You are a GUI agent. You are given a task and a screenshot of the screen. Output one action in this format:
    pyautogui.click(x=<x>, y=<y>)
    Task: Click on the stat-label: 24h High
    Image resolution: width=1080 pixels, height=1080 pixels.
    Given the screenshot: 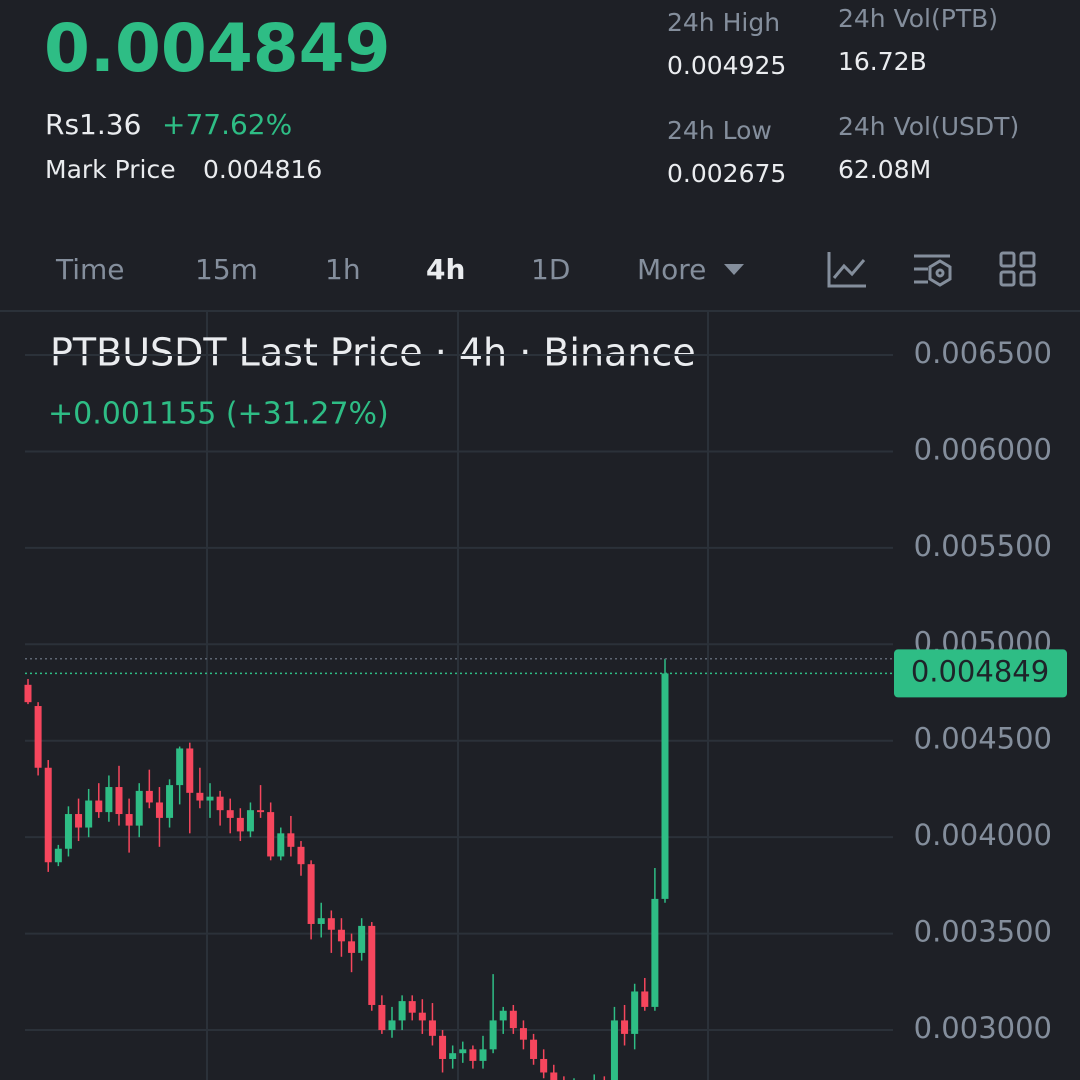 What is the action you would take?
    pyautogui.click(x=724, y=22)
    